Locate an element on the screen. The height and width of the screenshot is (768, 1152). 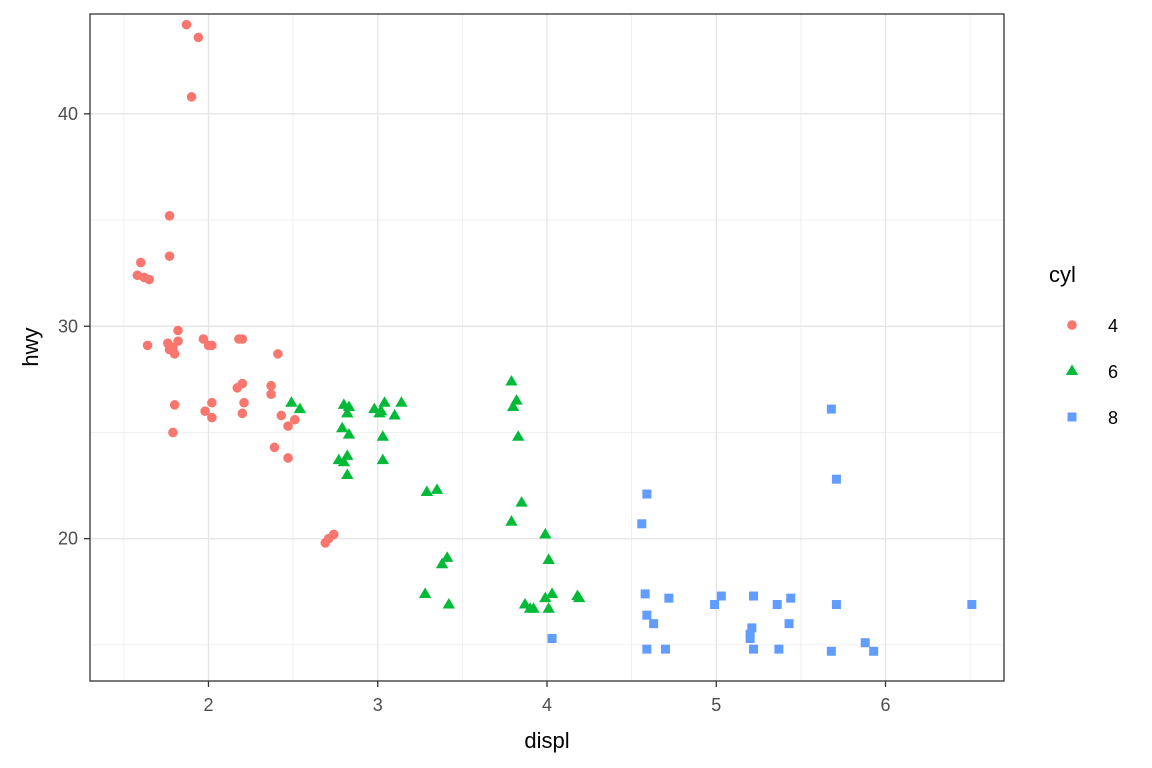
x-tick-label: 3 is located at coordinates (378, 705).